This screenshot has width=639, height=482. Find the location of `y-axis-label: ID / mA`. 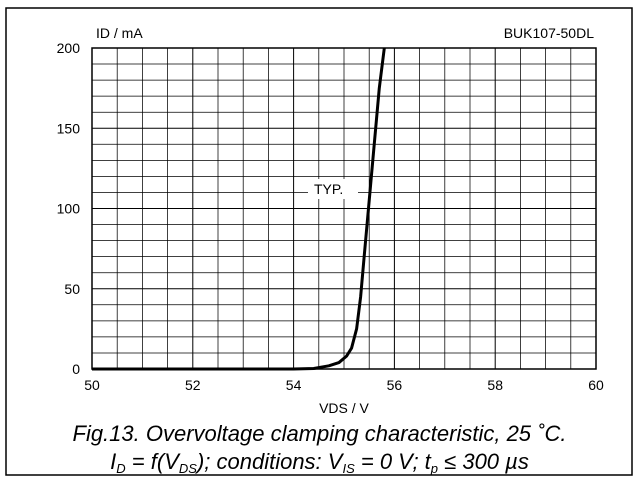

y-axis-label: ID / mA is located at coordinates (119, 33).